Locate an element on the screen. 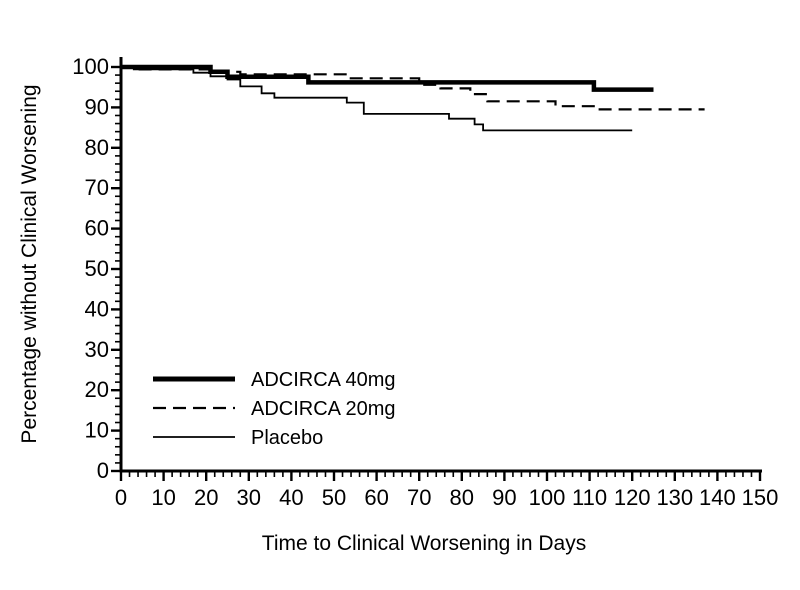 The height and width of the screenshot is (590, 800). legend: ADCIRCA 40mg ADCIRCA 20mg Placebo is located at coordinates (274, 409).